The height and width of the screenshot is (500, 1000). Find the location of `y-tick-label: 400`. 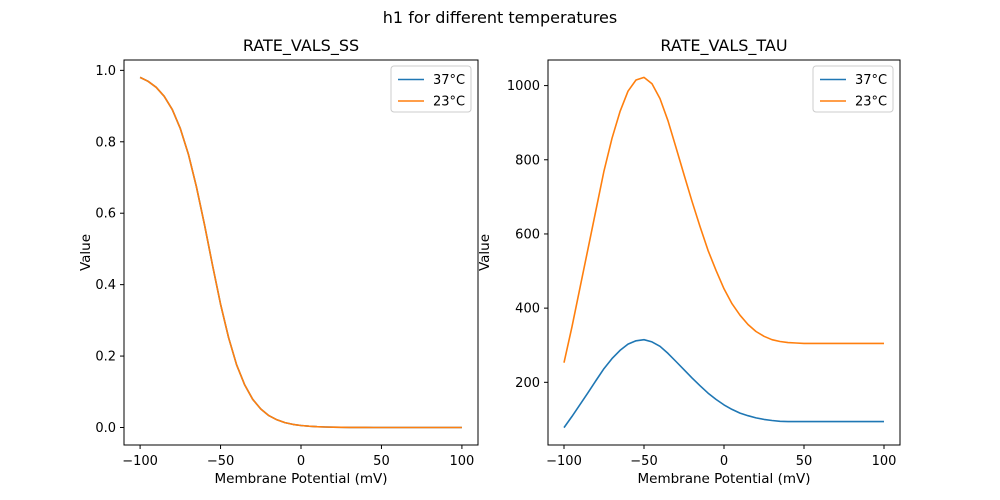

y-tick-label: 400 is located at coordinates (527, 309).